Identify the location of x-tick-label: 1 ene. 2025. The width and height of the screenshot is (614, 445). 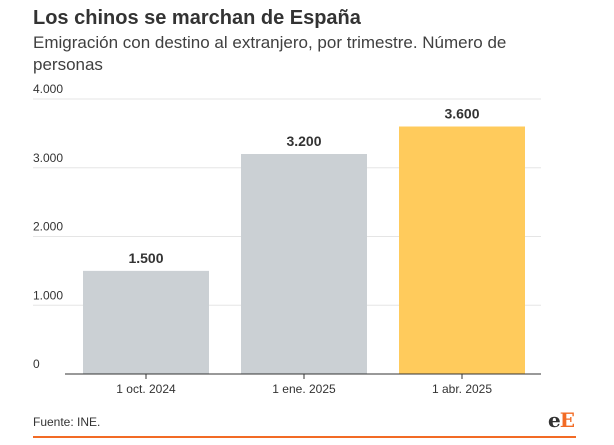
(304, 389).